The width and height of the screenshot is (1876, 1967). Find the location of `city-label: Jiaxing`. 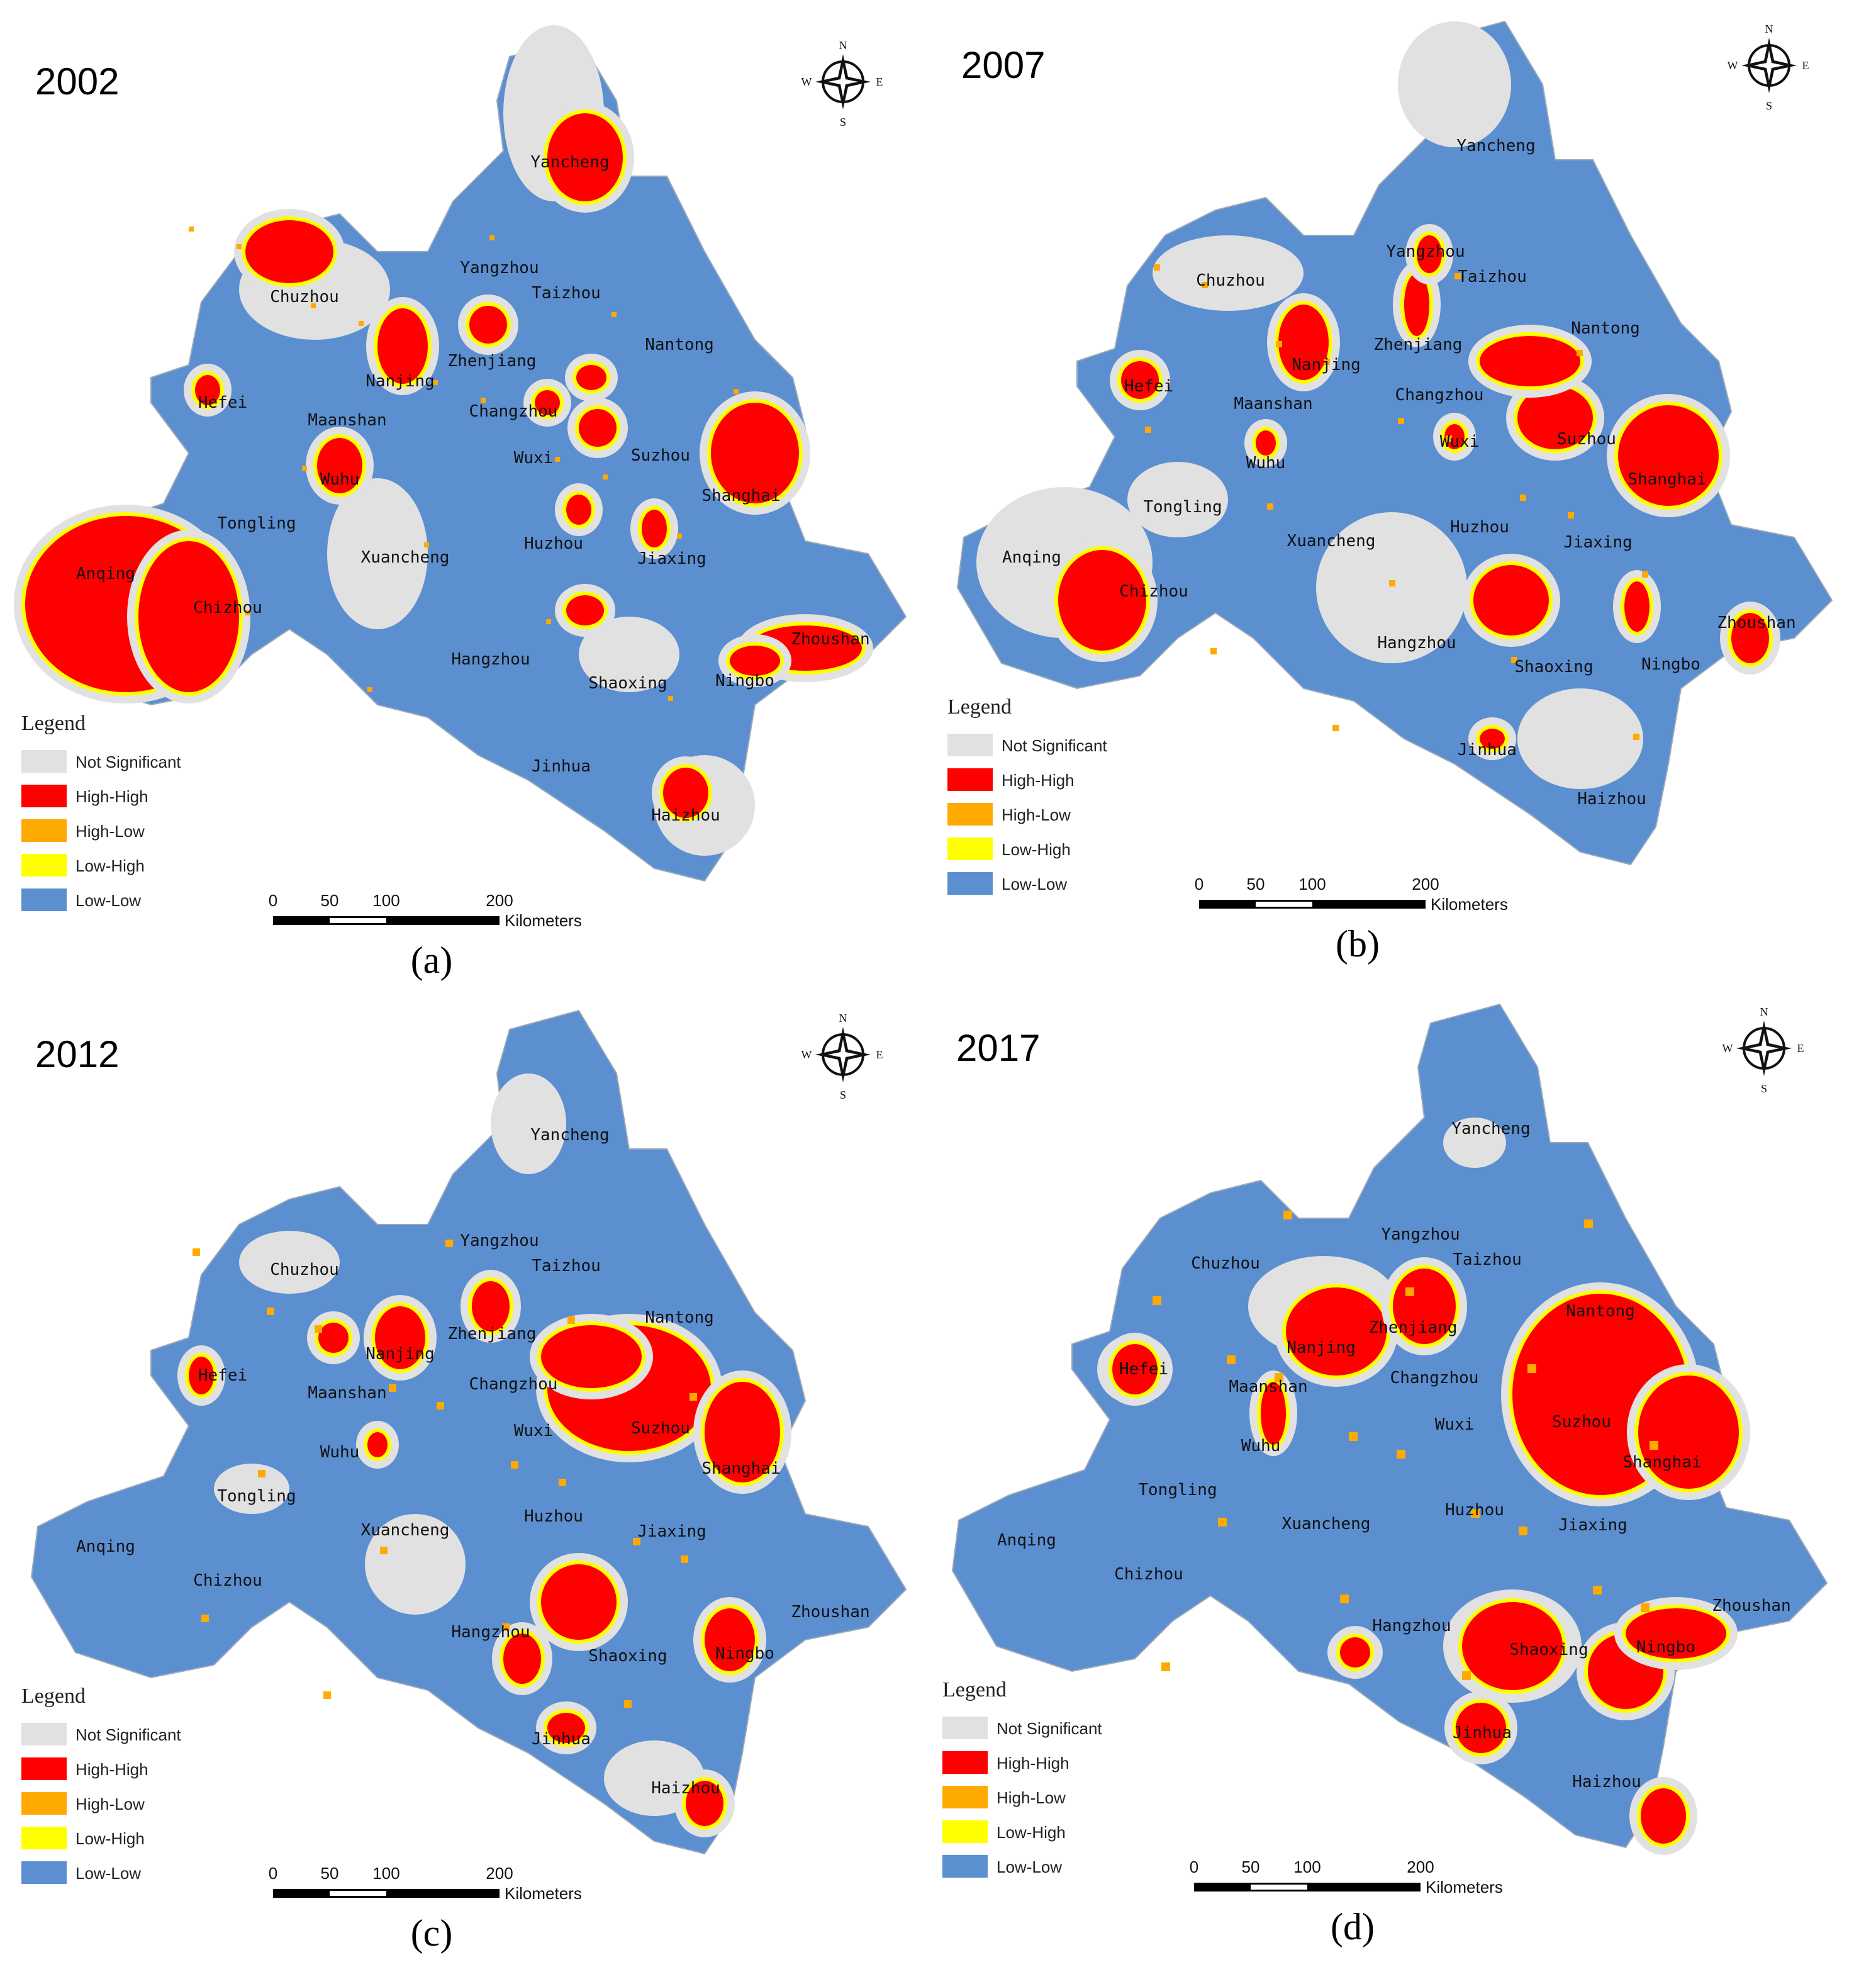

city-label: Jiaxing is located at coordinates (1598, 542).